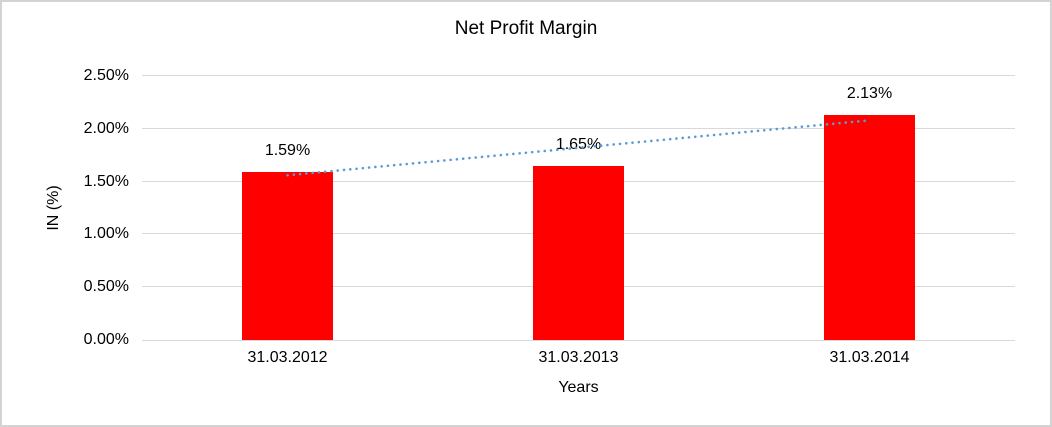  What do you see at coordinates (106, 75) in the screenshot?
I see `y-axis-tick-label: 2.50%` at bounding box center [106, 75].